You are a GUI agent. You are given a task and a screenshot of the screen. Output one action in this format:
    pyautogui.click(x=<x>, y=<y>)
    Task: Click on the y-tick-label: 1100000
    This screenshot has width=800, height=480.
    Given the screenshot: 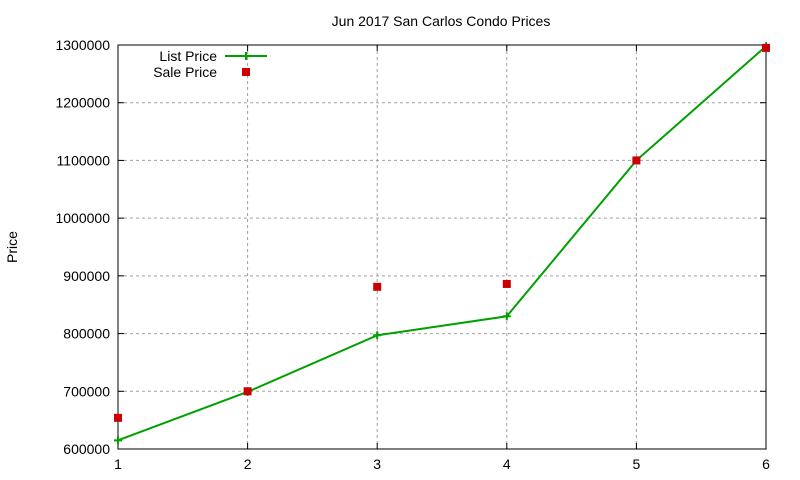 What is the action you would take?
    pyautogui.click(x=84, y=160)
    